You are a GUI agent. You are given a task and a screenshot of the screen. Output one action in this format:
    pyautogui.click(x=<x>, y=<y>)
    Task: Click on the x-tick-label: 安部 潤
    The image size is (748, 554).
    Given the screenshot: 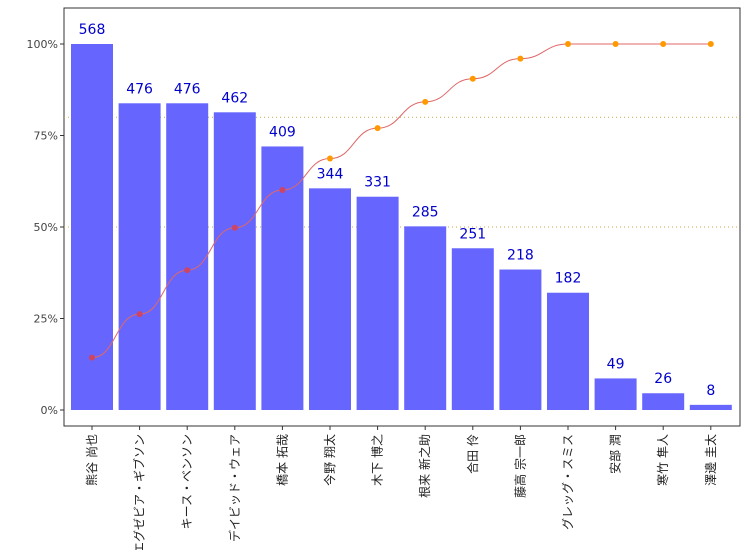 What is the action you would take?
    pyautogui.click(x=615, y=454)
    